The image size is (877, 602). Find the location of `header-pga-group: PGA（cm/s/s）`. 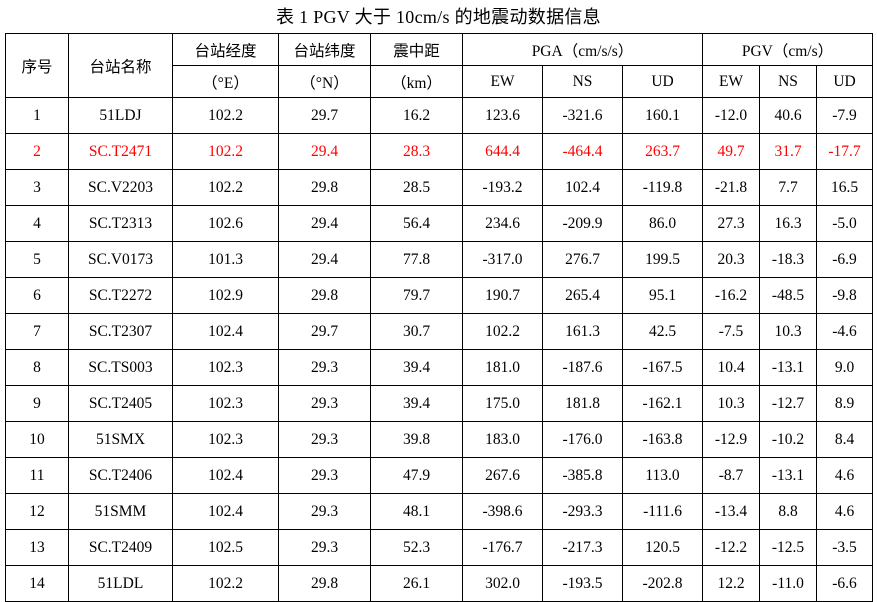

header-pga-group: PGA（cm/s/s） is located at coordinates (582, 49).